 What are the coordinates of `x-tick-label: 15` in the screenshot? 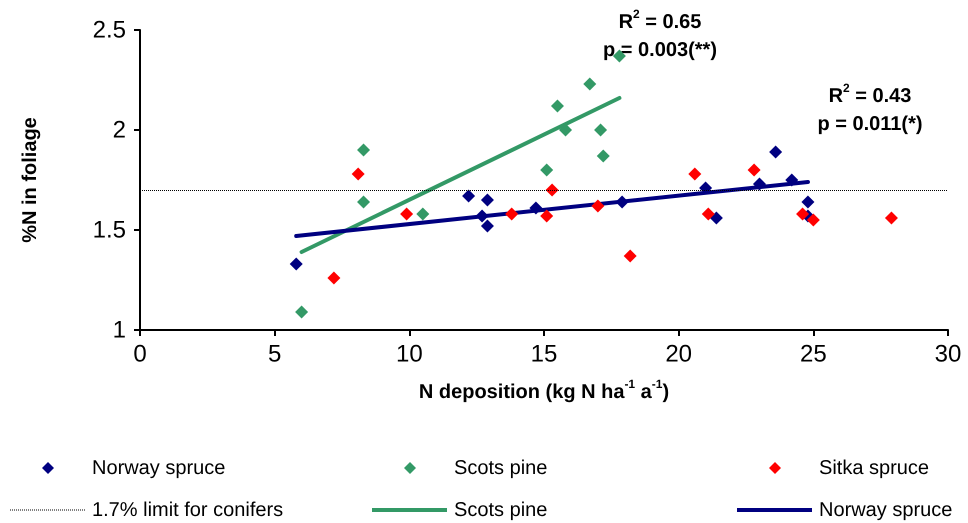 It's located at (544, 354).